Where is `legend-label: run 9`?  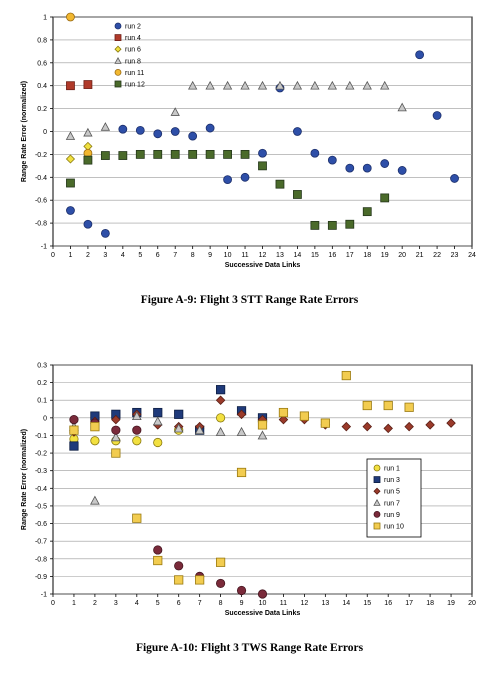 legend-label: run 9 is located at coordinates (392, 515).